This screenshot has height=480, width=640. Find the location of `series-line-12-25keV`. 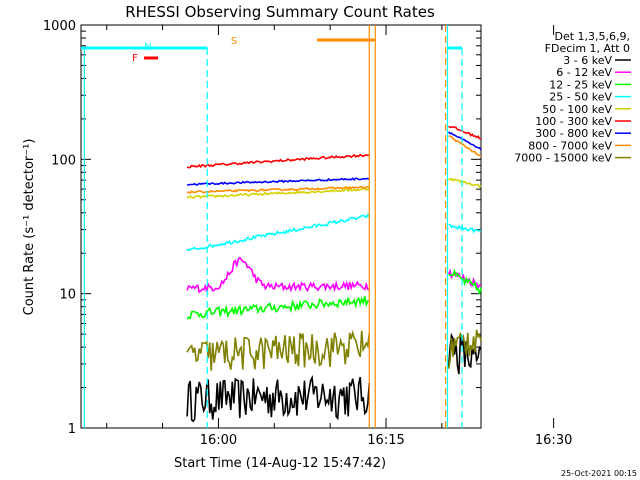

series-line-12-25keV is located at coordinates (334, 294).